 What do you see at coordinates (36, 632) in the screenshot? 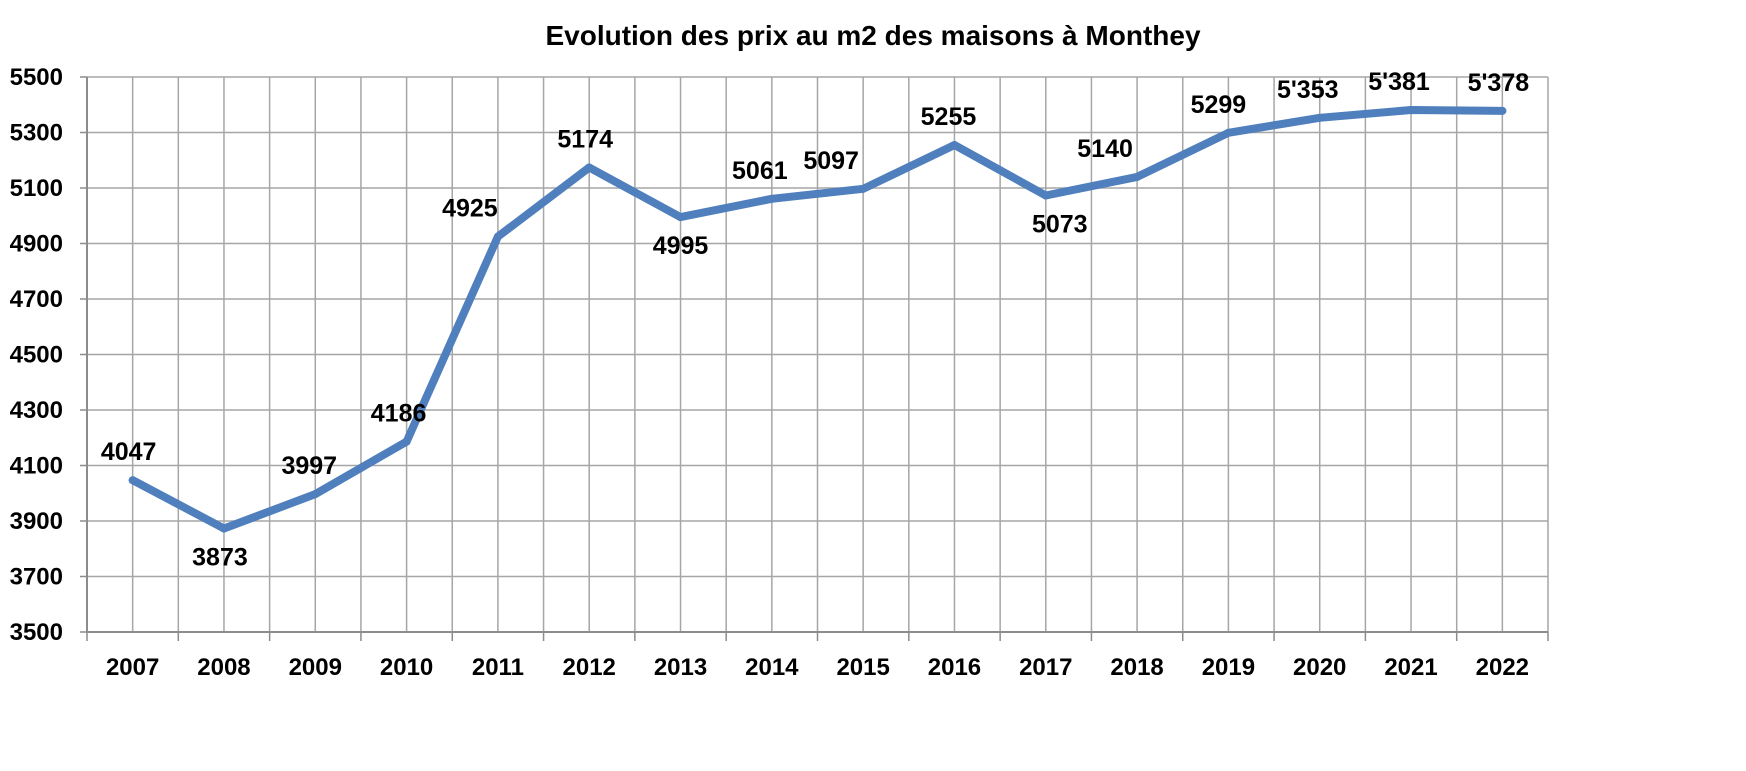
I see `y-tick-label: 3500` at bounding box center [36, 632].